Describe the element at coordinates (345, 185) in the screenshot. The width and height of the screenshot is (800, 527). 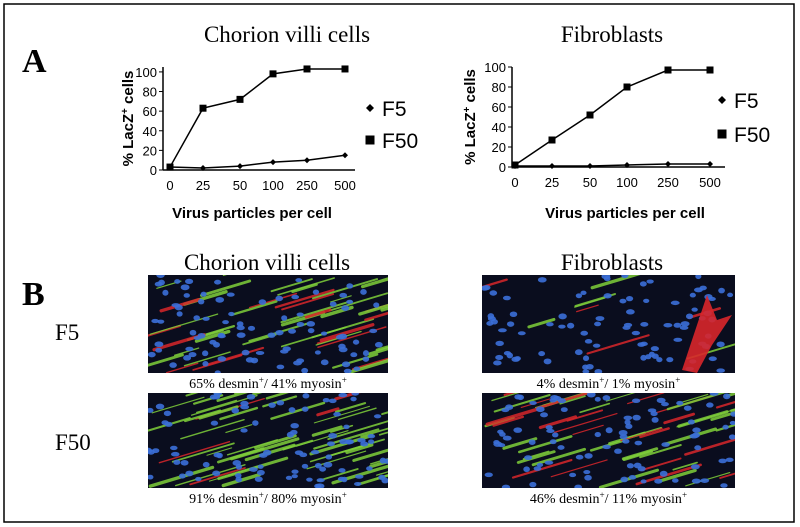
I see `x-tick-label: 500` at that location.